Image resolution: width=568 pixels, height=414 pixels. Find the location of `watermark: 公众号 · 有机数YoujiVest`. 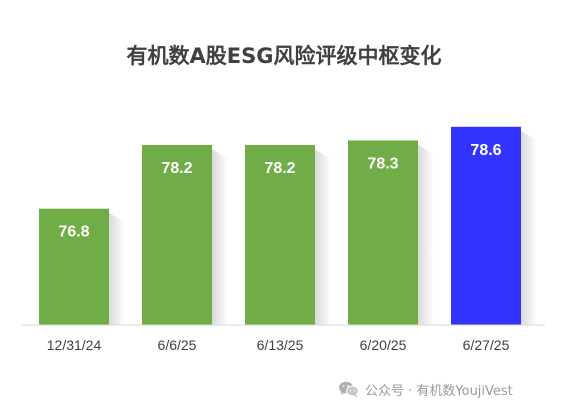

watermark: 公众号 · 有机数YoujiVest is located at coordinates (425, 389).